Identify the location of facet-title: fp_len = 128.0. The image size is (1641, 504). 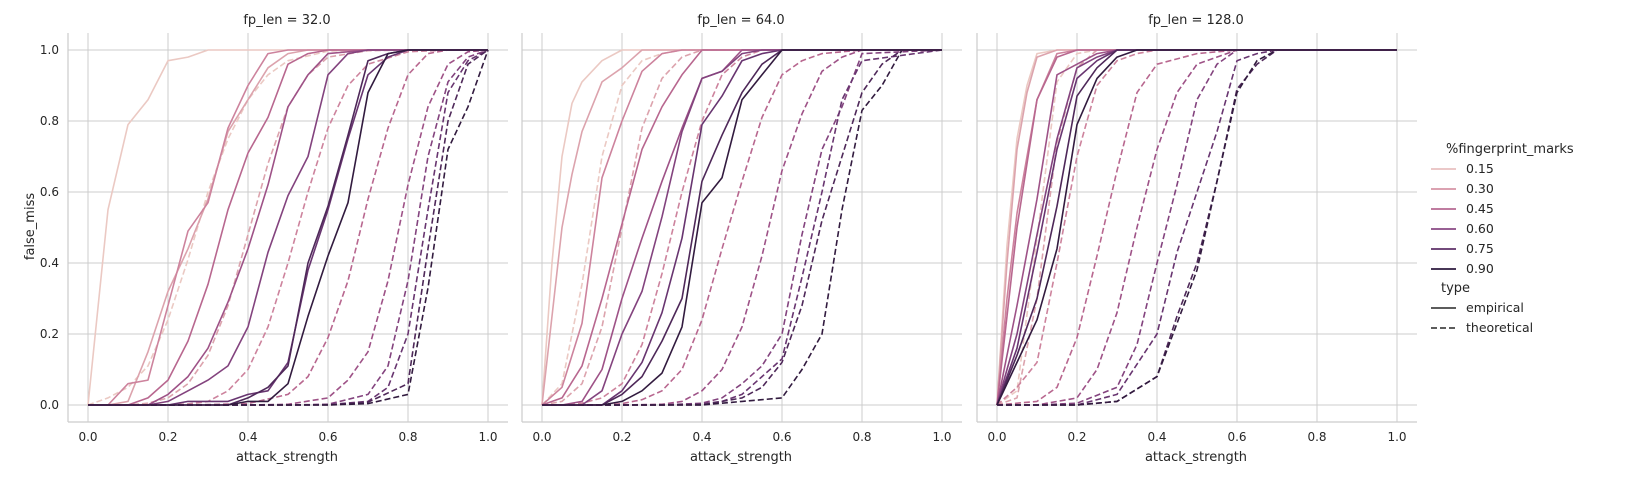
(1196, 20).